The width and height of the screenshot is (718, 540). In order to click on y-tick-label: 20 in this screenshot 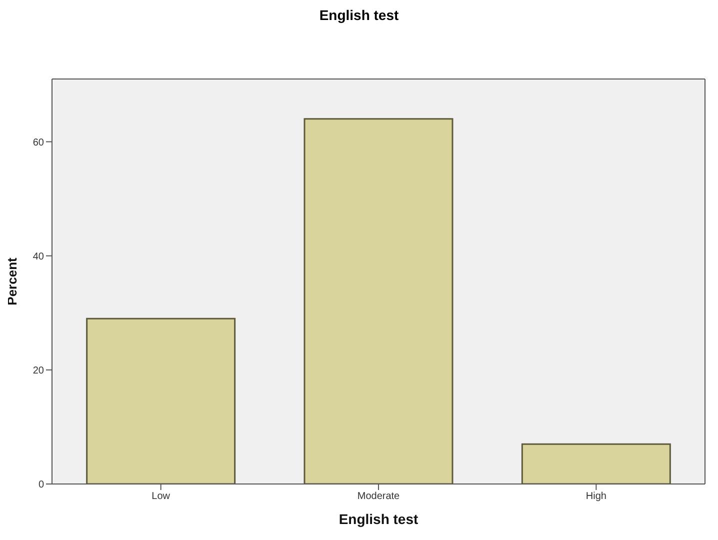, I will do `click(38, 370)`.